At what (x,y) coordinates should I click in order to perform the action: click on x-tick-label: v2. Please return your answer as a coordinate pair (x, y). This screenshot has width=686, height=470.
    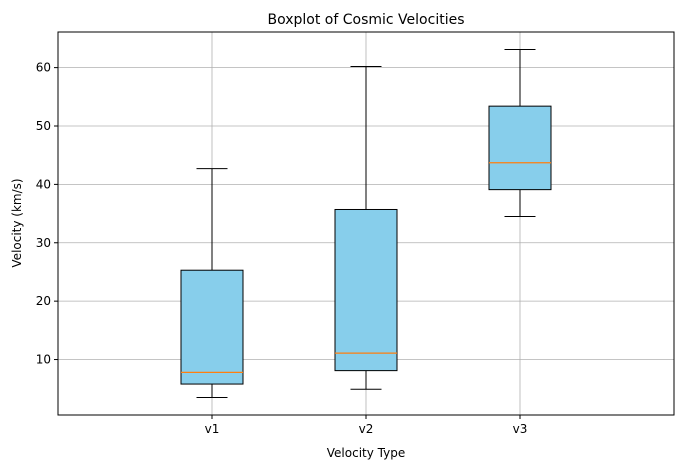
    Looking at the image, I should click on (366, 429).